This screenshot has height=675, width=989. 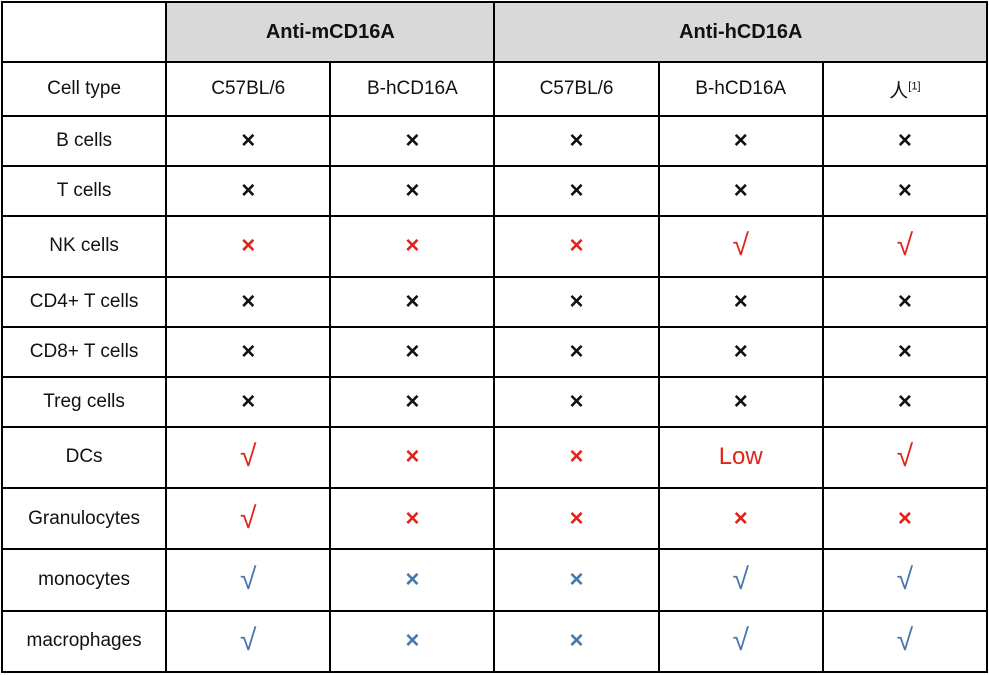 What do you see at coordinates (84, 190) in the screenshot?
I see `cell-type-label: T cells` at bounding box center [84, 190].